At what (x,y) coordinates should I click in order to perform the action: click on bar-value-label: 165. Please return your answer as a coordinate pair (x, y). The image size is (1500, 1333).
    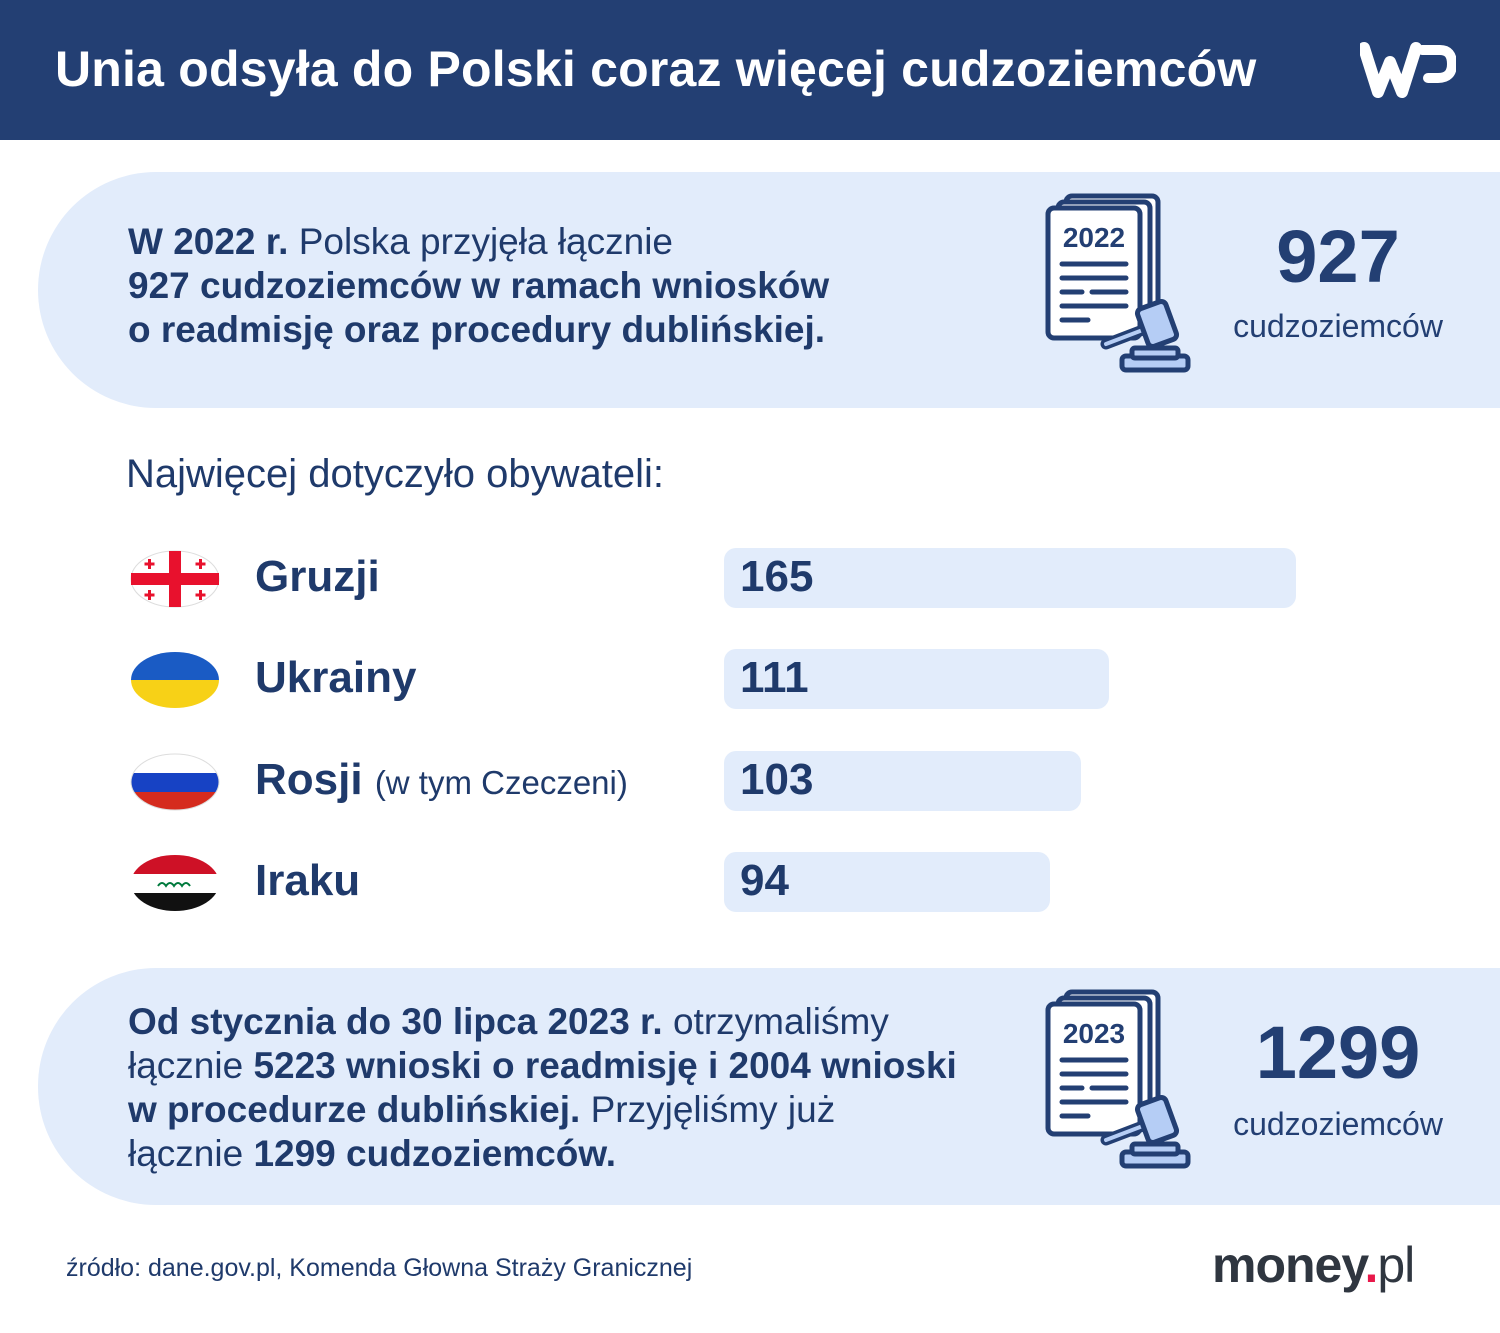
    Looking at the image, I should click on (777, 576).